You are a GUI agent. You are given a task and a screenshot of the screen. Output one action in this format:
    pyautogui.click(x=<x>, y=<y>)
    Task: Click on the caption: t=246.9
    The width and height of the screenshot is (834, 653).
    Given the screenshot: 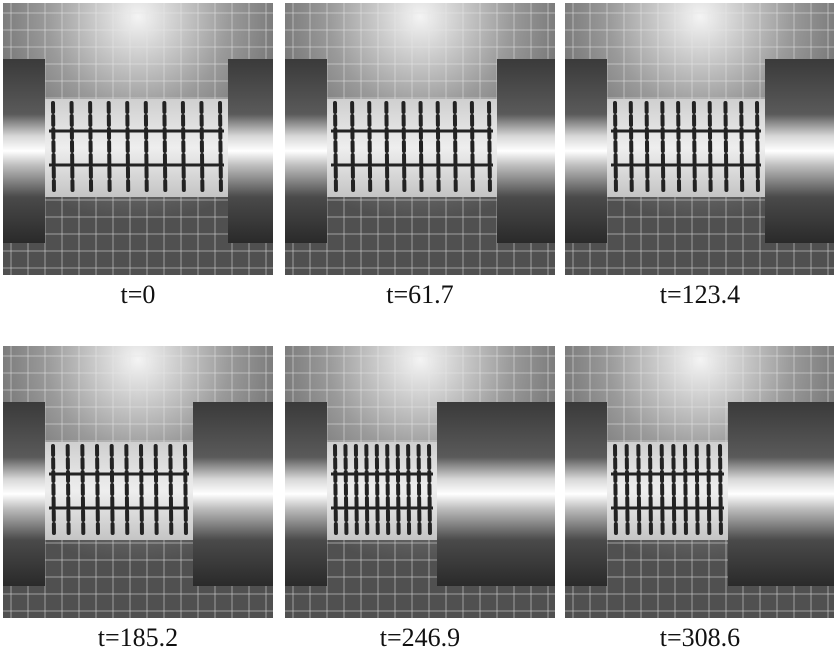 What is the action you would take?
    pyautogui.click(x=420, y=637)
    